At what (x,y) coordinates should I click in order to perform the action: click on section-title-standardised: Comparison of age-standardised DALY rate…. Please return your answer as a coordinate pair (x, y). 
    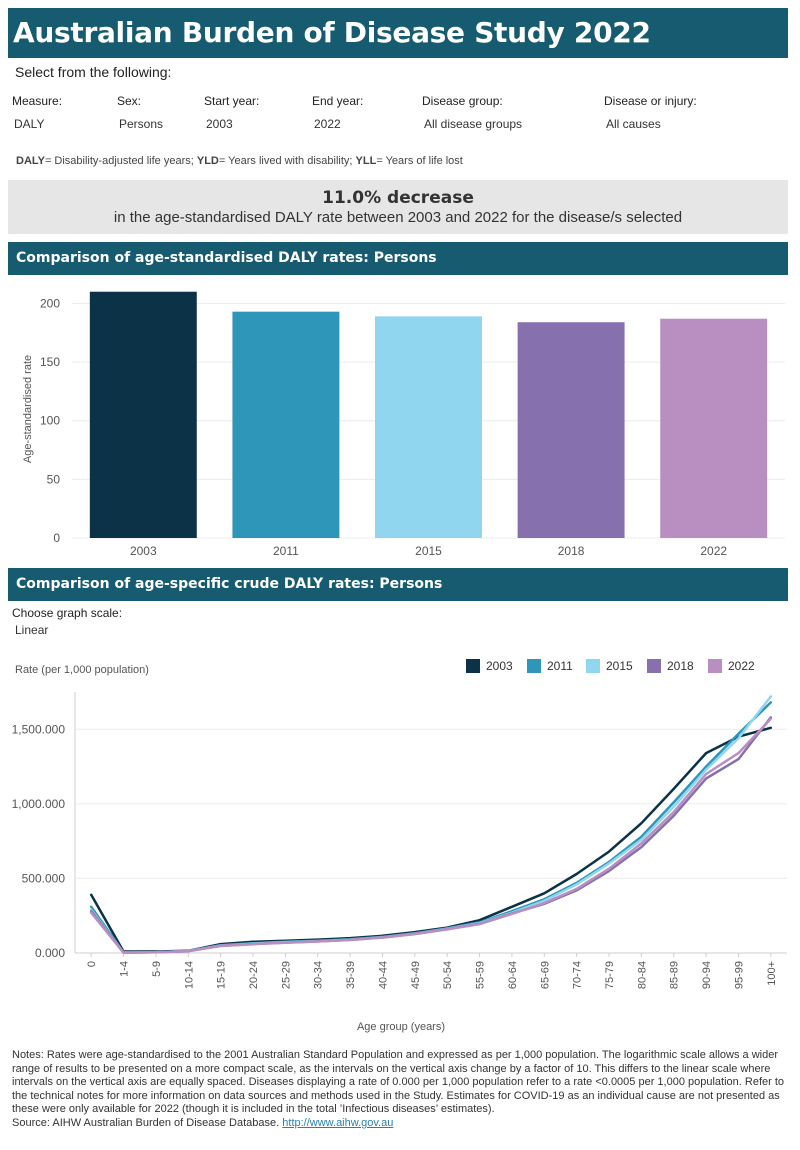
    Looking at the image, I should click on (398, 258).